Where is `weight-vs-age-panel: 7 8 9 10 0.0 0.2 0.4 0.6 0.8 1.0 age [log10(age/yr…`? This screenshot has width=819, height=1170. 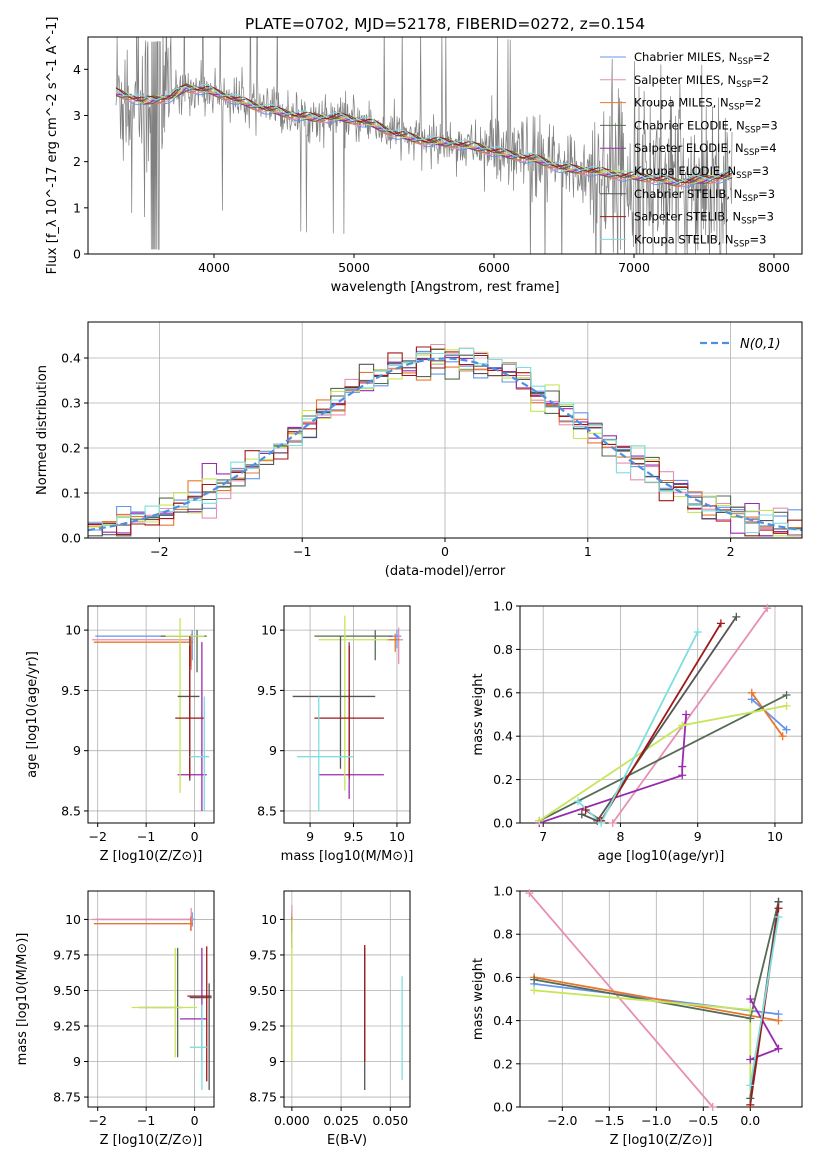 weight-vs-age-panel: 7 8 9 10 0.0 0.2 0.4 0.6 0.8 1.0 age [log10(age/yr… is located at coordinates (637, 731).